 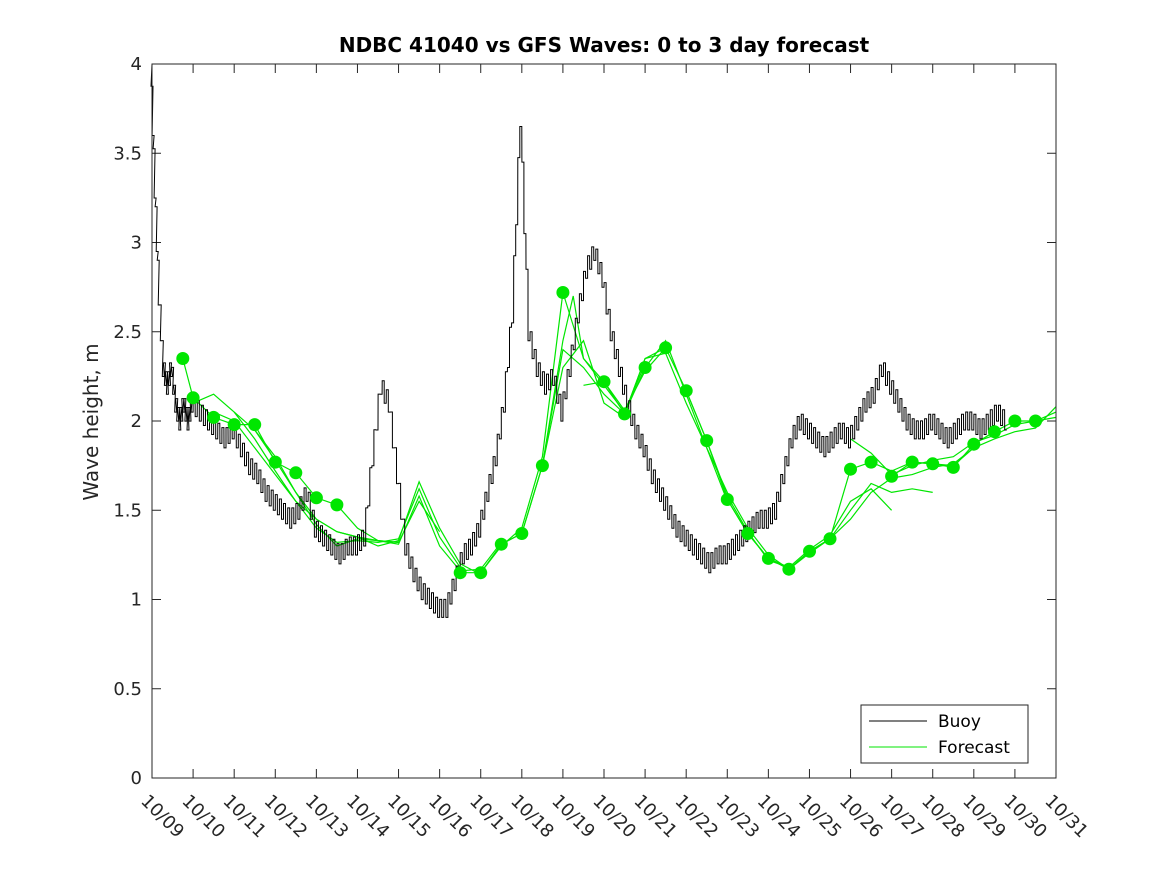 What do you see at coordinates (127, 332) in the screenshot?
I see `y-tick-label: 2.5` at bounding box center [127, 332].